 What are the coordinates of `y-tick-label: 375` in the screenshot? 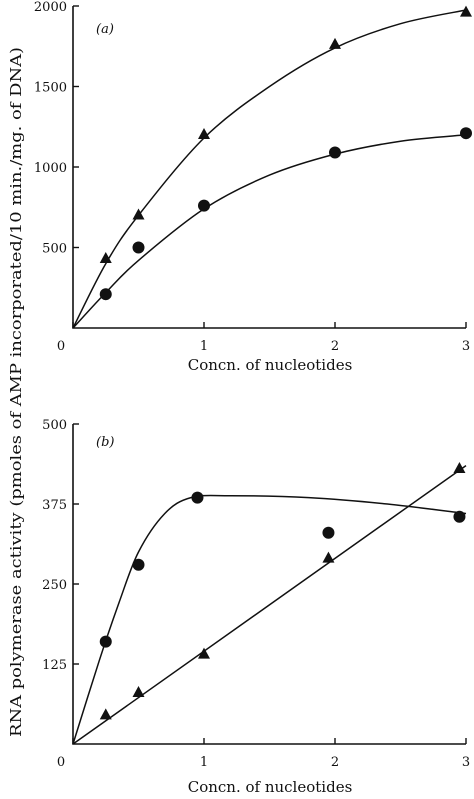 It's located at (54, 505).